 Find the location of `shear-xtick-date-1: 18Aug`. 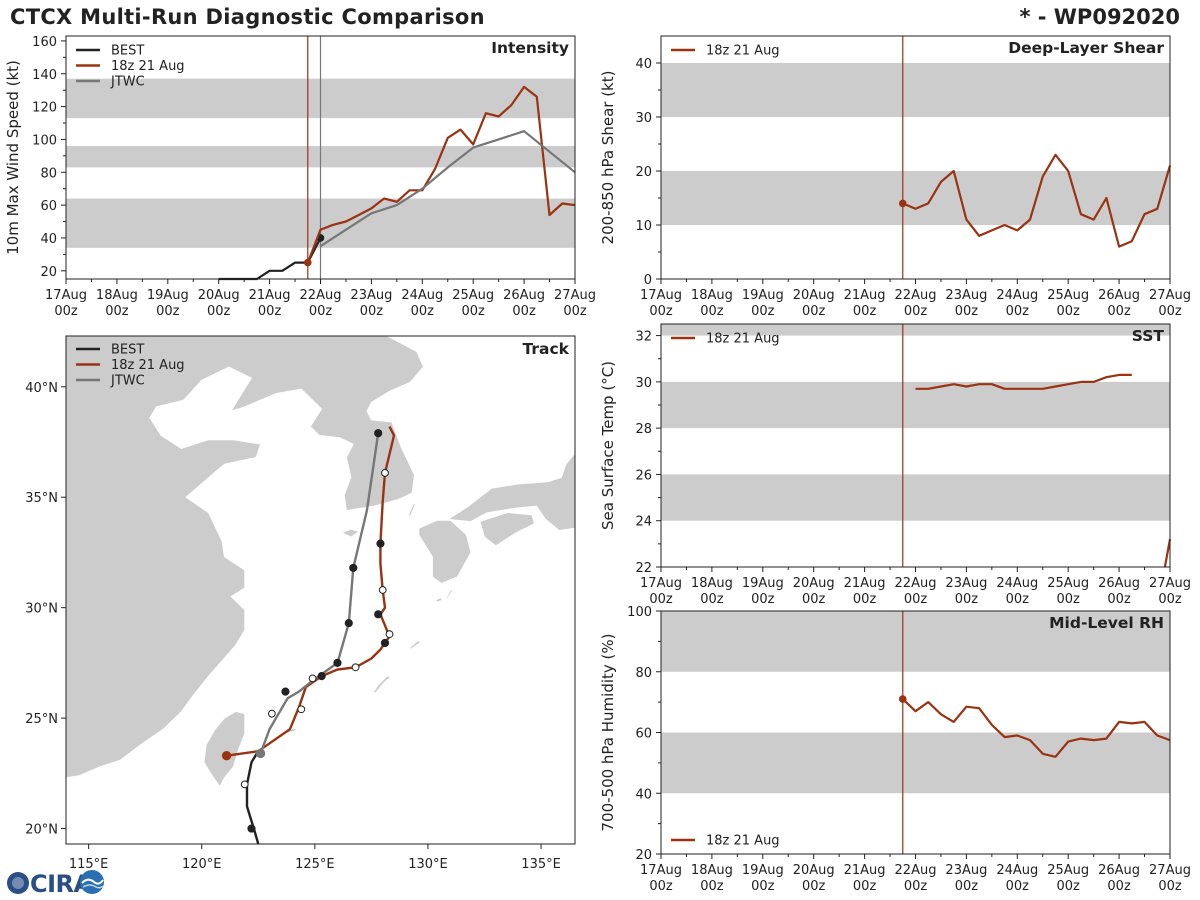

shear-xtick-date-1: 18Aug is located at coordinates (712, 295).